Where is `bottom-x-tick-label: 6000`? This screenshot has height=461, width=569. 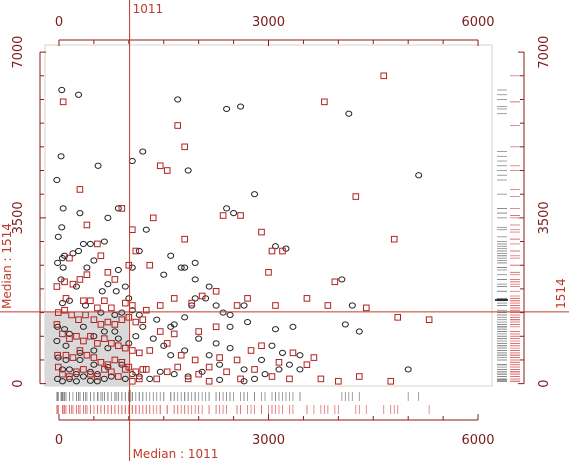 bottom-x-tick-label: 6000 is located at coordinates (477, 440).